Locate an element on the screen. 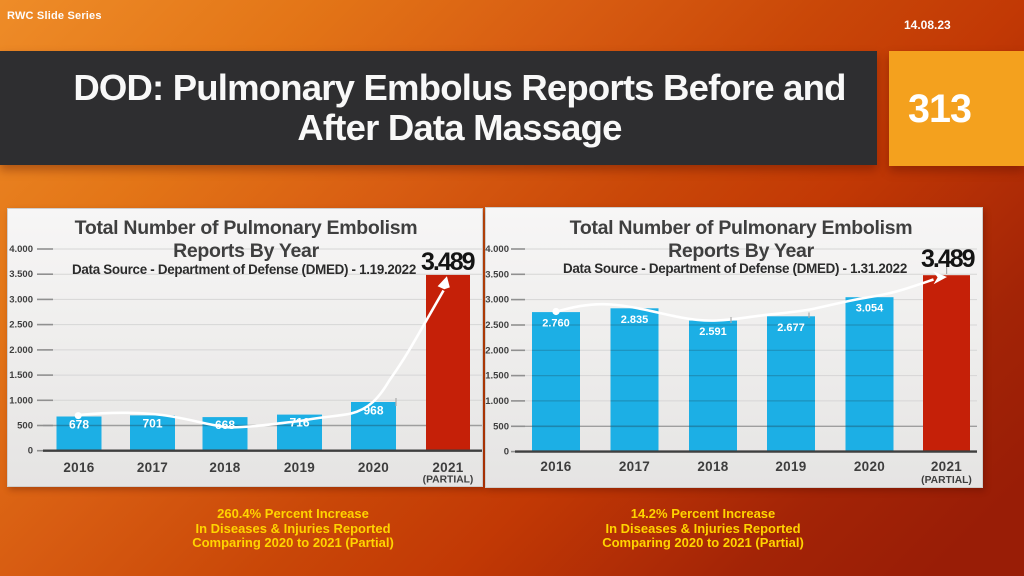  svg-text: 2.677 is located at coordinates (791, 328).